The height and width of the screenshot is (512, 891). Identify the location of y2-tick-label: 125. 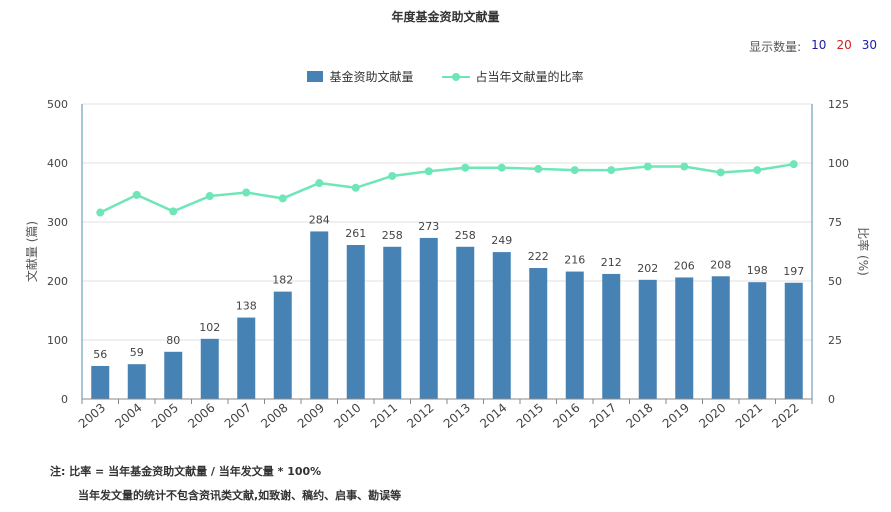
(838, 104).